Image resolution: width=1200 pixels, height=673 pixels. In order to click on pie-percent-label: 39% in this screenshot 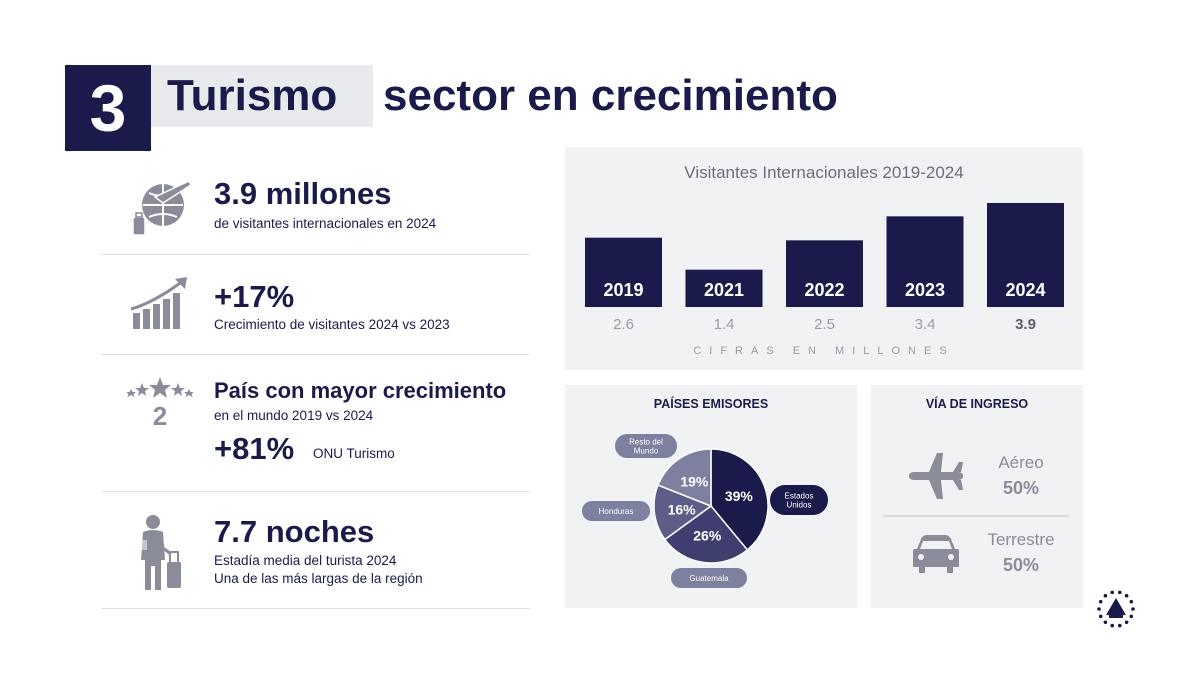, I will do `click(739, 496)`.